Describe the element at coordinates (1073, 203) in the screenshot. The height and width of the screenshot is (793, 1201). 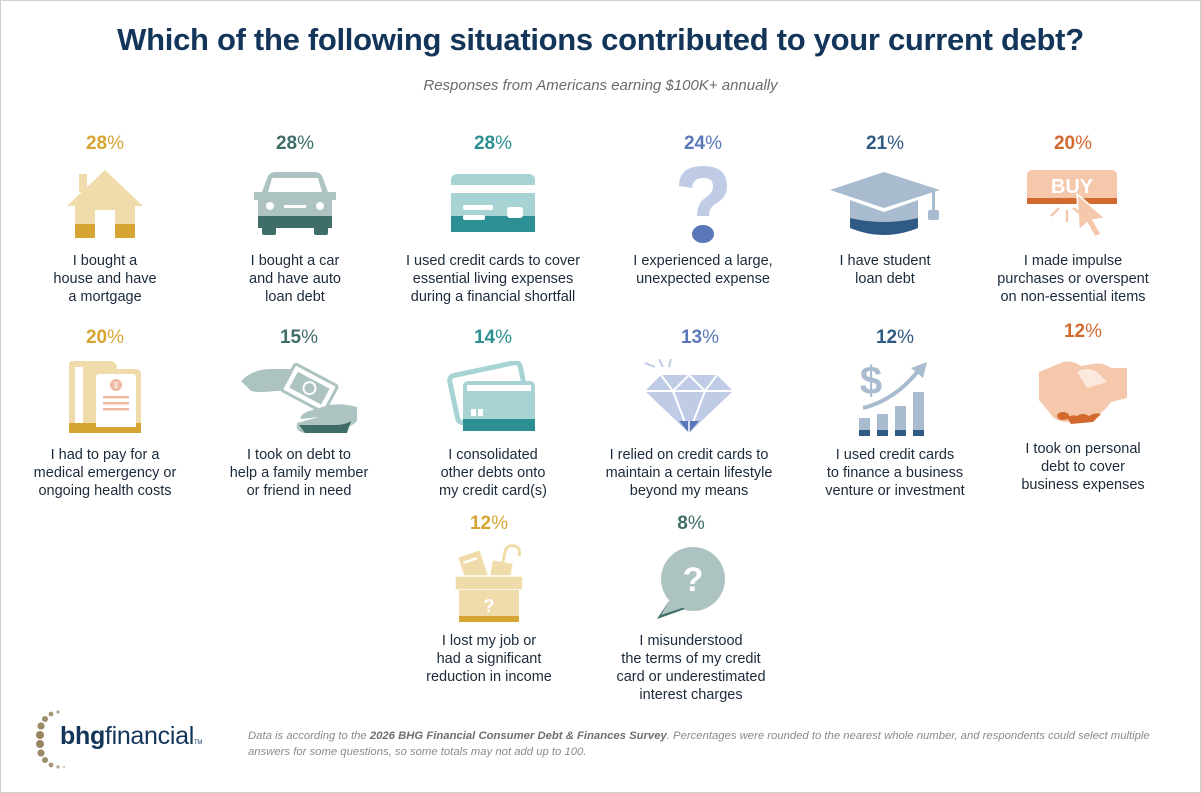
I see `buy-button-cursor-icon: BUY` at that location.